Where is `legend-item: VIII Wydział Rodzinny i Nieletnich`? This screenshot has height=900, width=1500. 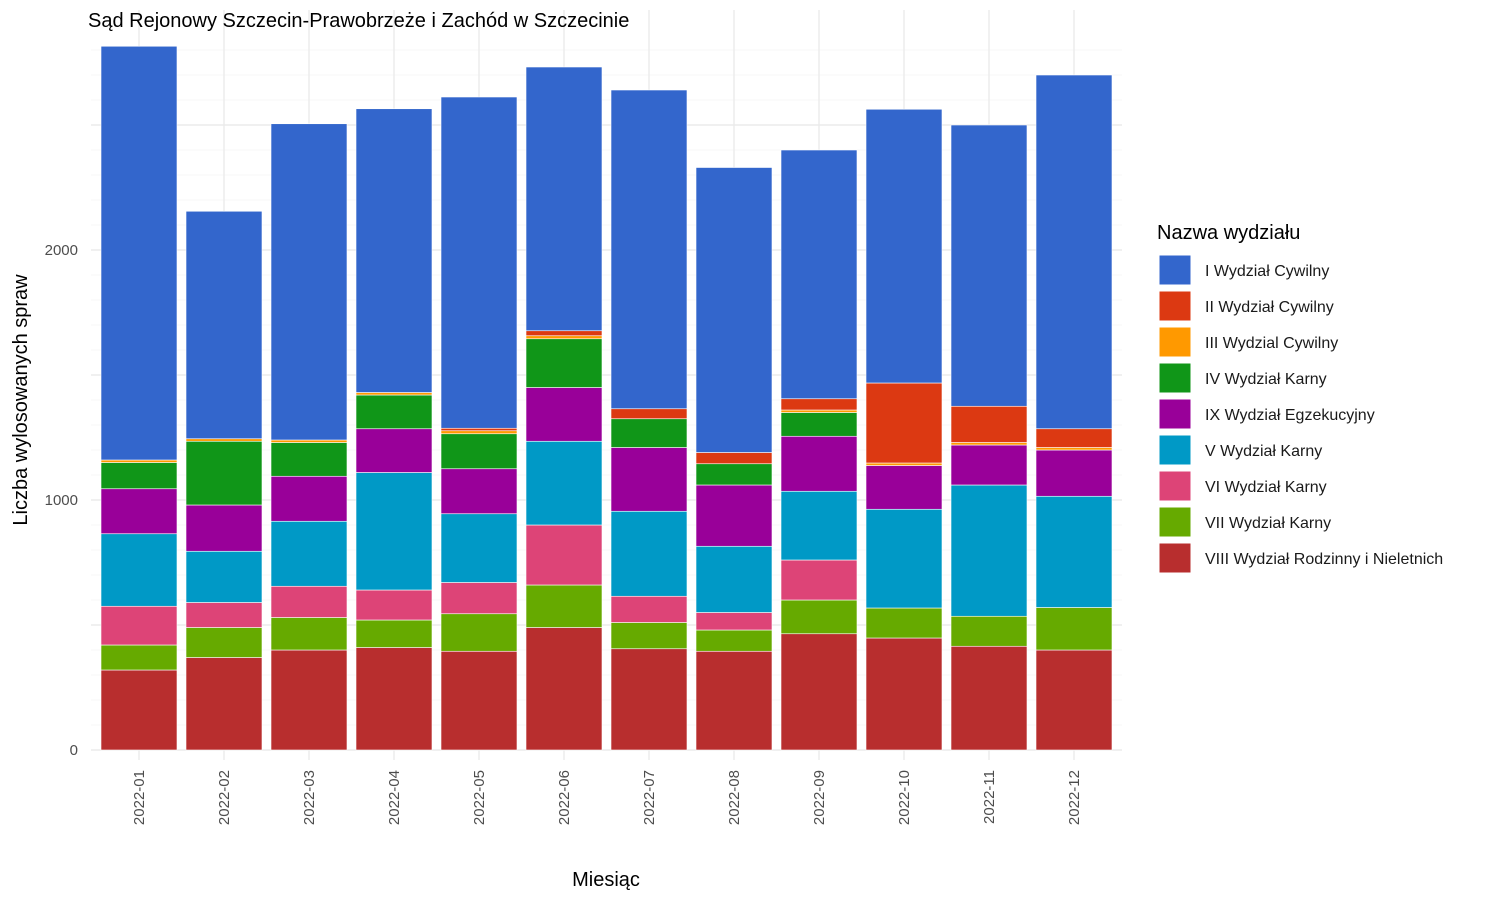
legend-item: VIII Wydział Rodzinny i Nieletnich is located at coordinates (1300, 558).